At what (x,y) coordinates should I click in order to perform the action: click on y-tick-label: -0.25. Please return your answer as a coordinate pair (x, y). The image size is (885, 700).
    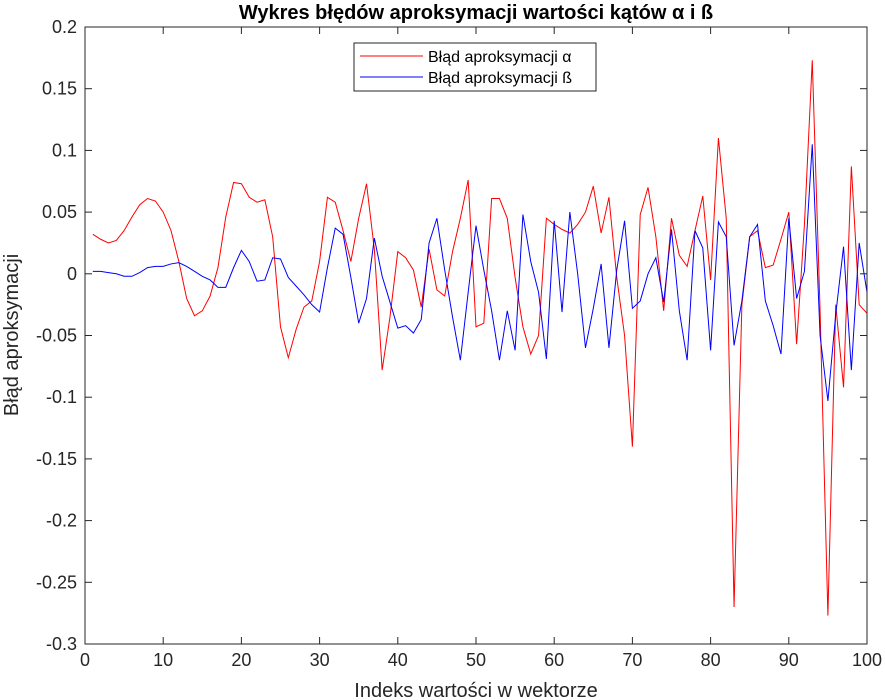
    Looking at the image, I should click on (56, 582).